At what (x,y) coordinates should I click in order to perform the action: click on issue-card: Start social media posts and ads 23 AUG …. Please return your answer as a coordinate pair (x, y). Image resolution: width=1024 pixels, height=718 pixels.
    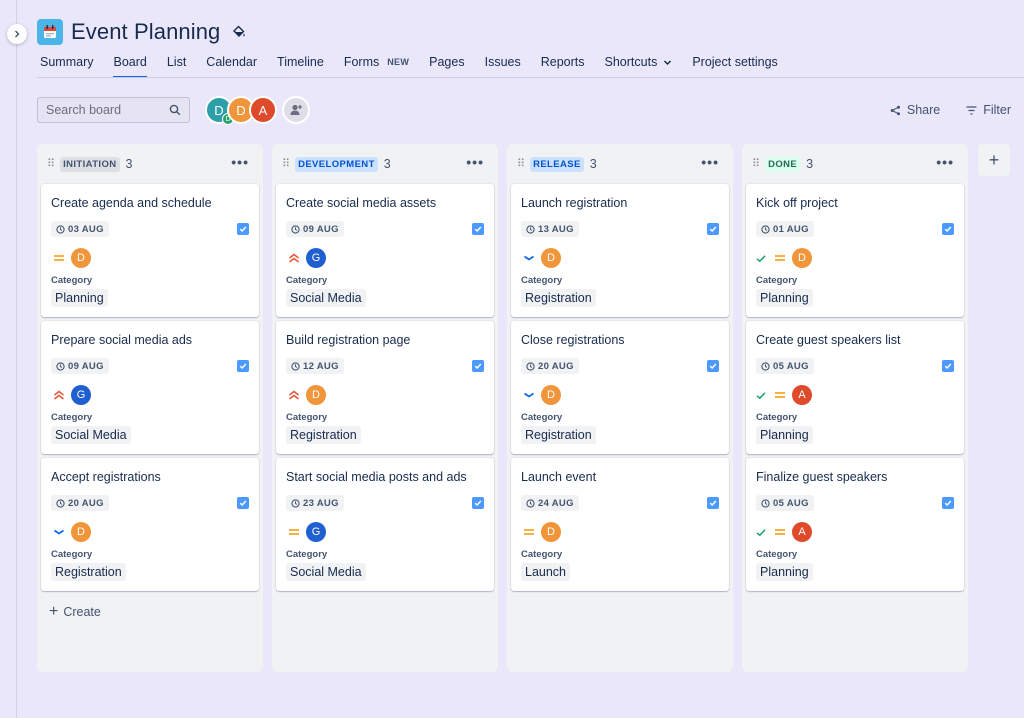
    Looking at the image, I should click on (385, 524).